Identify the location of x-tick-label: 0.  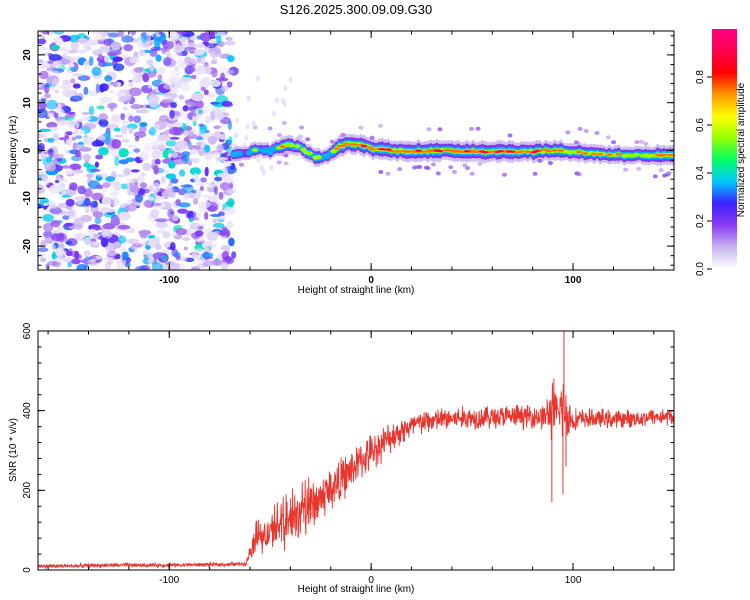
(371, 280).